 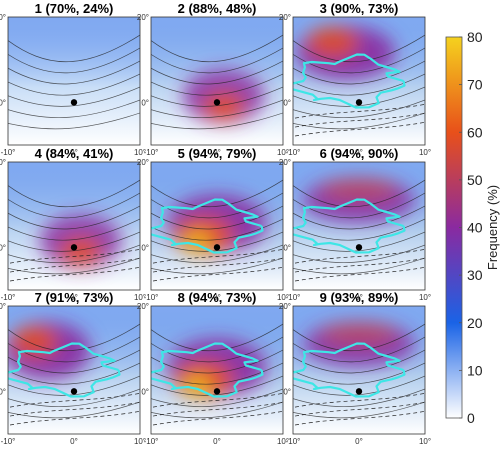 I want to click on panel-title: 3 (90%, 73%), so click(x=359, y=8).